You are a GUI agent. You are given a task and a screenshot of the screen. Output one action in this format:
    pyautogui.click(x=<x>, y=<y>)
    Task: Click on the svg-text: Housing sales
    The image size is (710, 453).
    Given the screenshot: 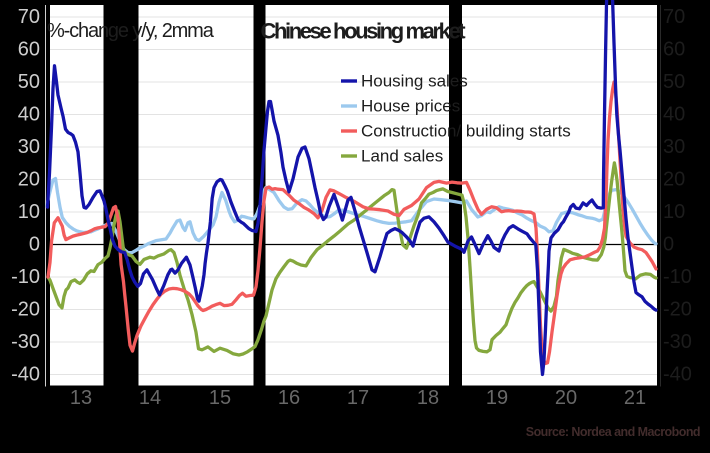 What is the action you would take?
    pyautogui.click(x=414, y=81)
    